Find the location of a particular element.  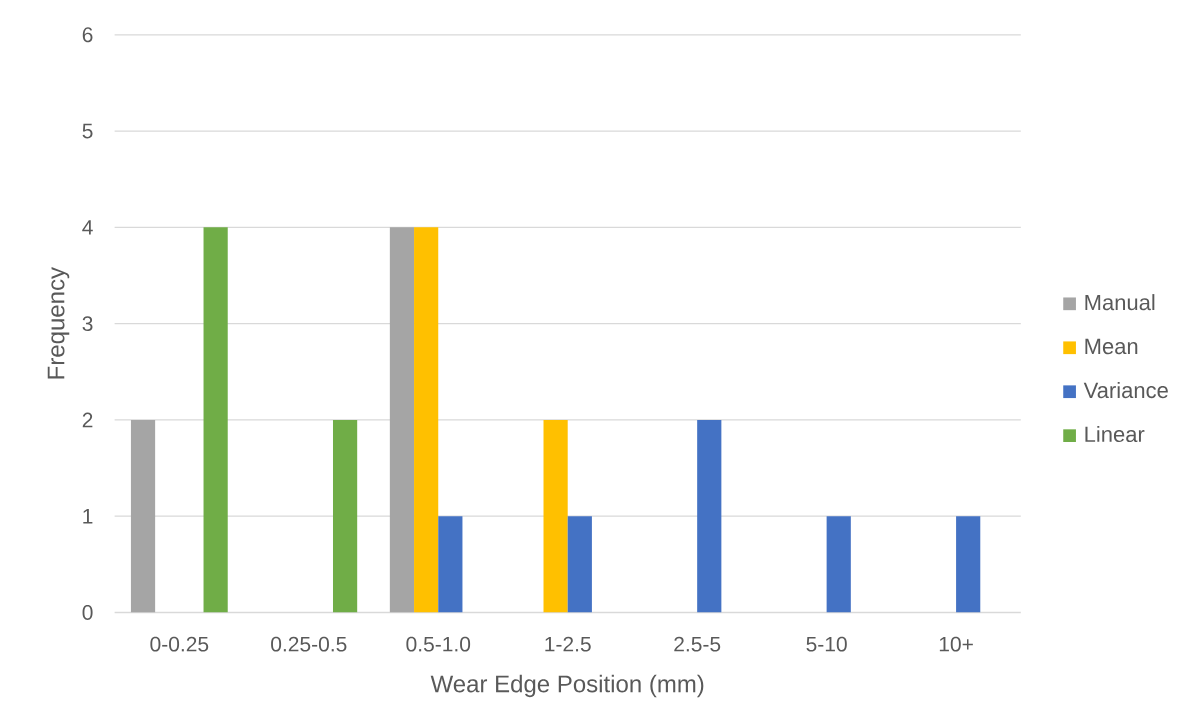

y-axis-title: Frequency is located at coordinates (58, 323).